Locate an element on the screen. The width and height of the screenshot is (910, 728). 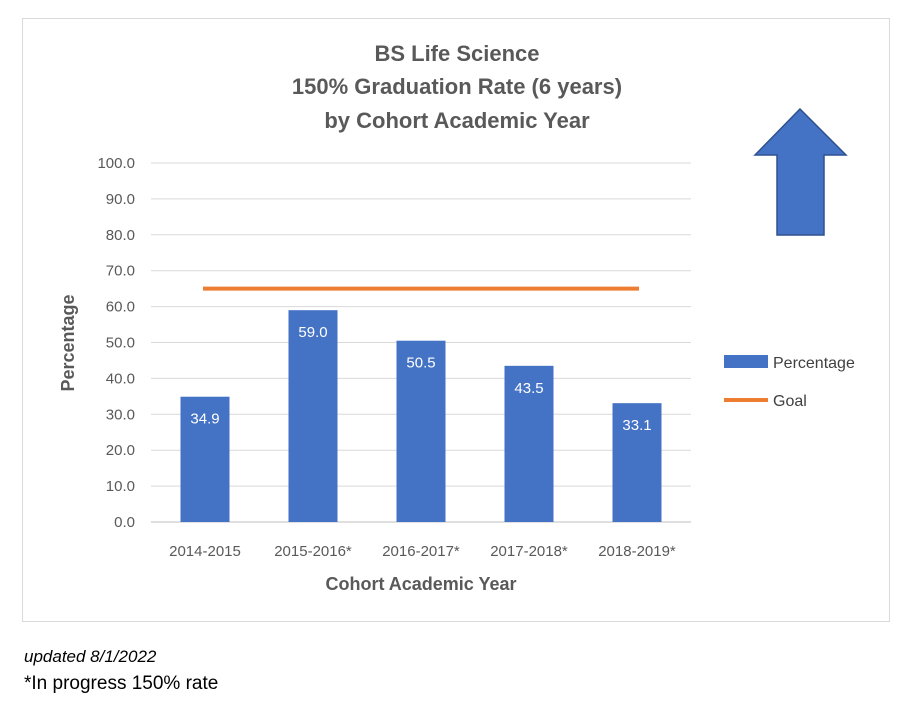
bar-data-label: 59.0 is located at coordinates (312, 332).